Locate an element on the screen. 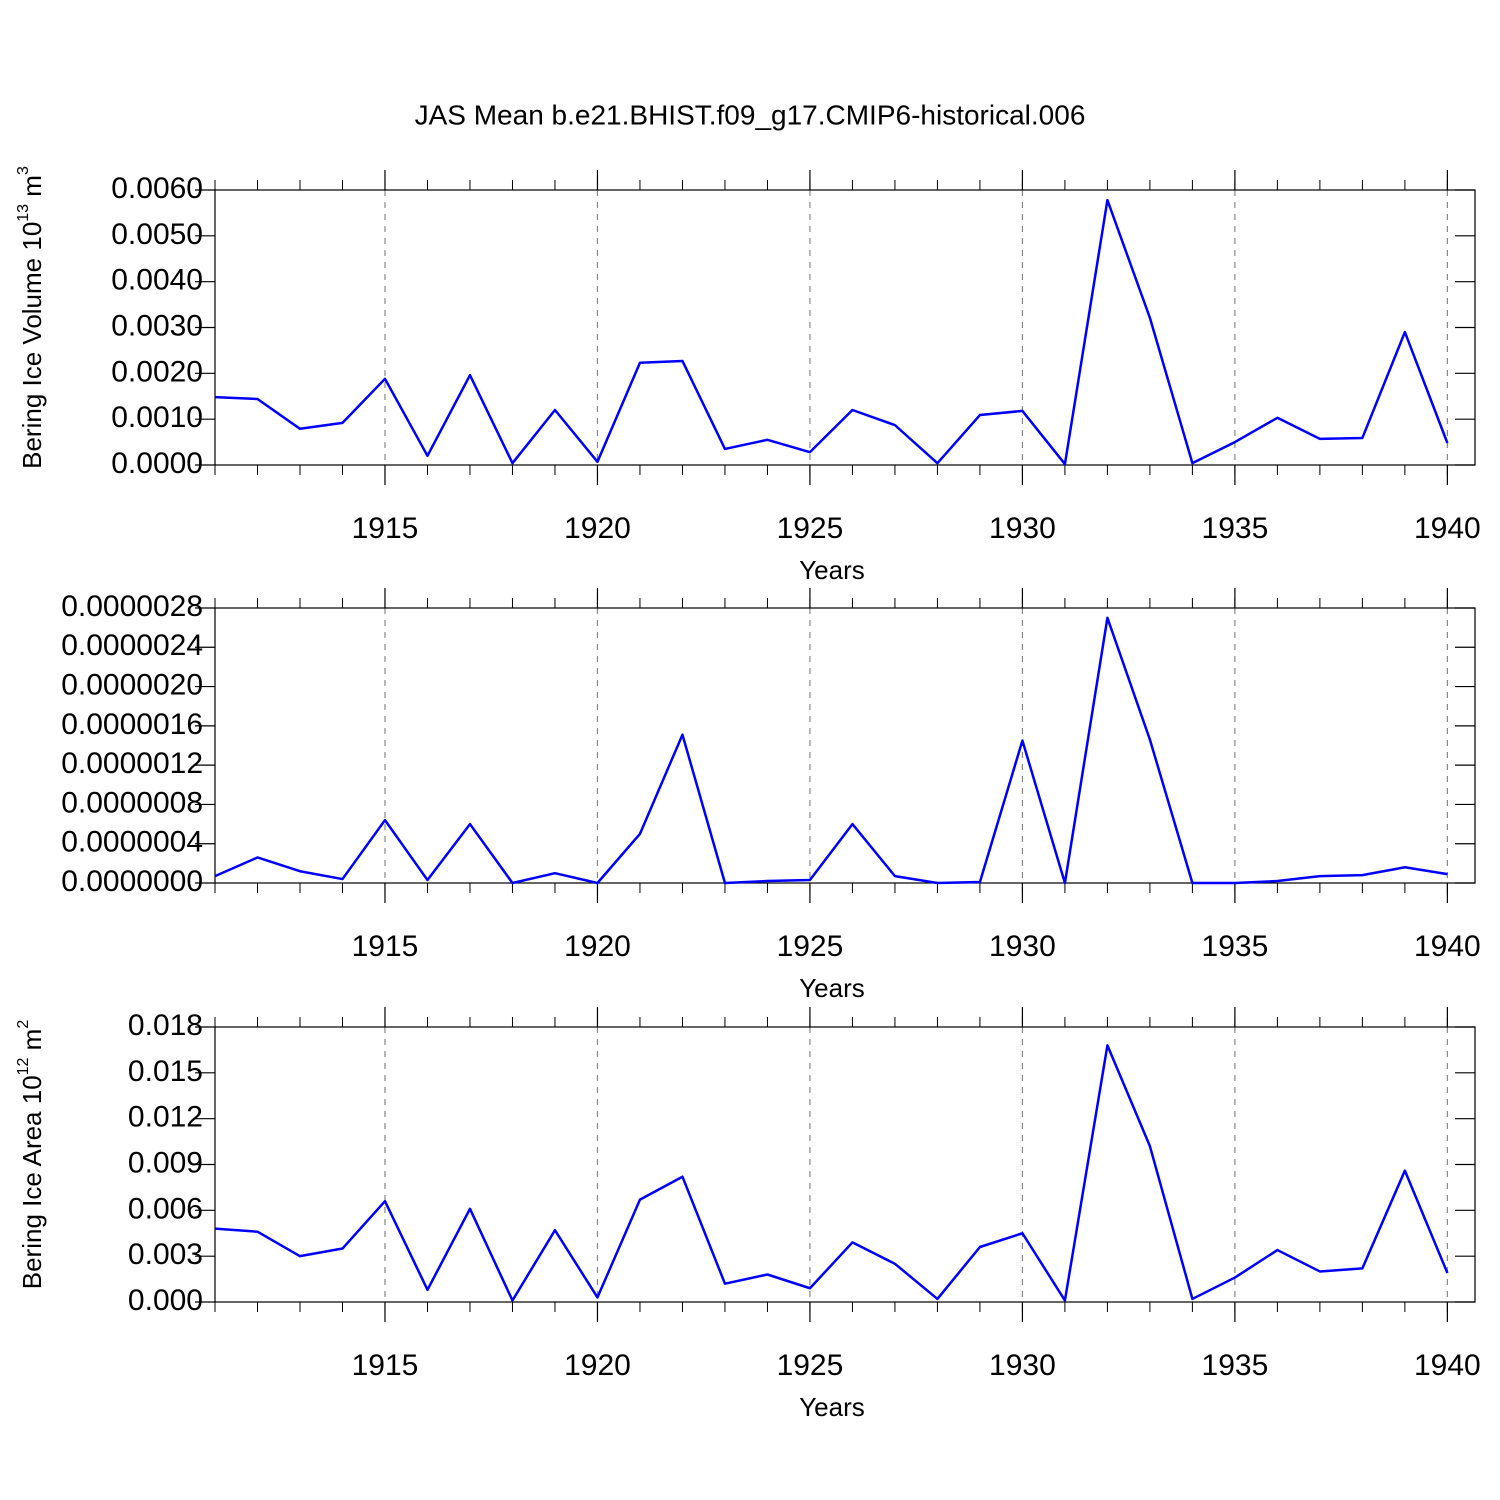  y-axis-label: Bering Ice Area 1012 m2 is located at coordinates (31, 1155).